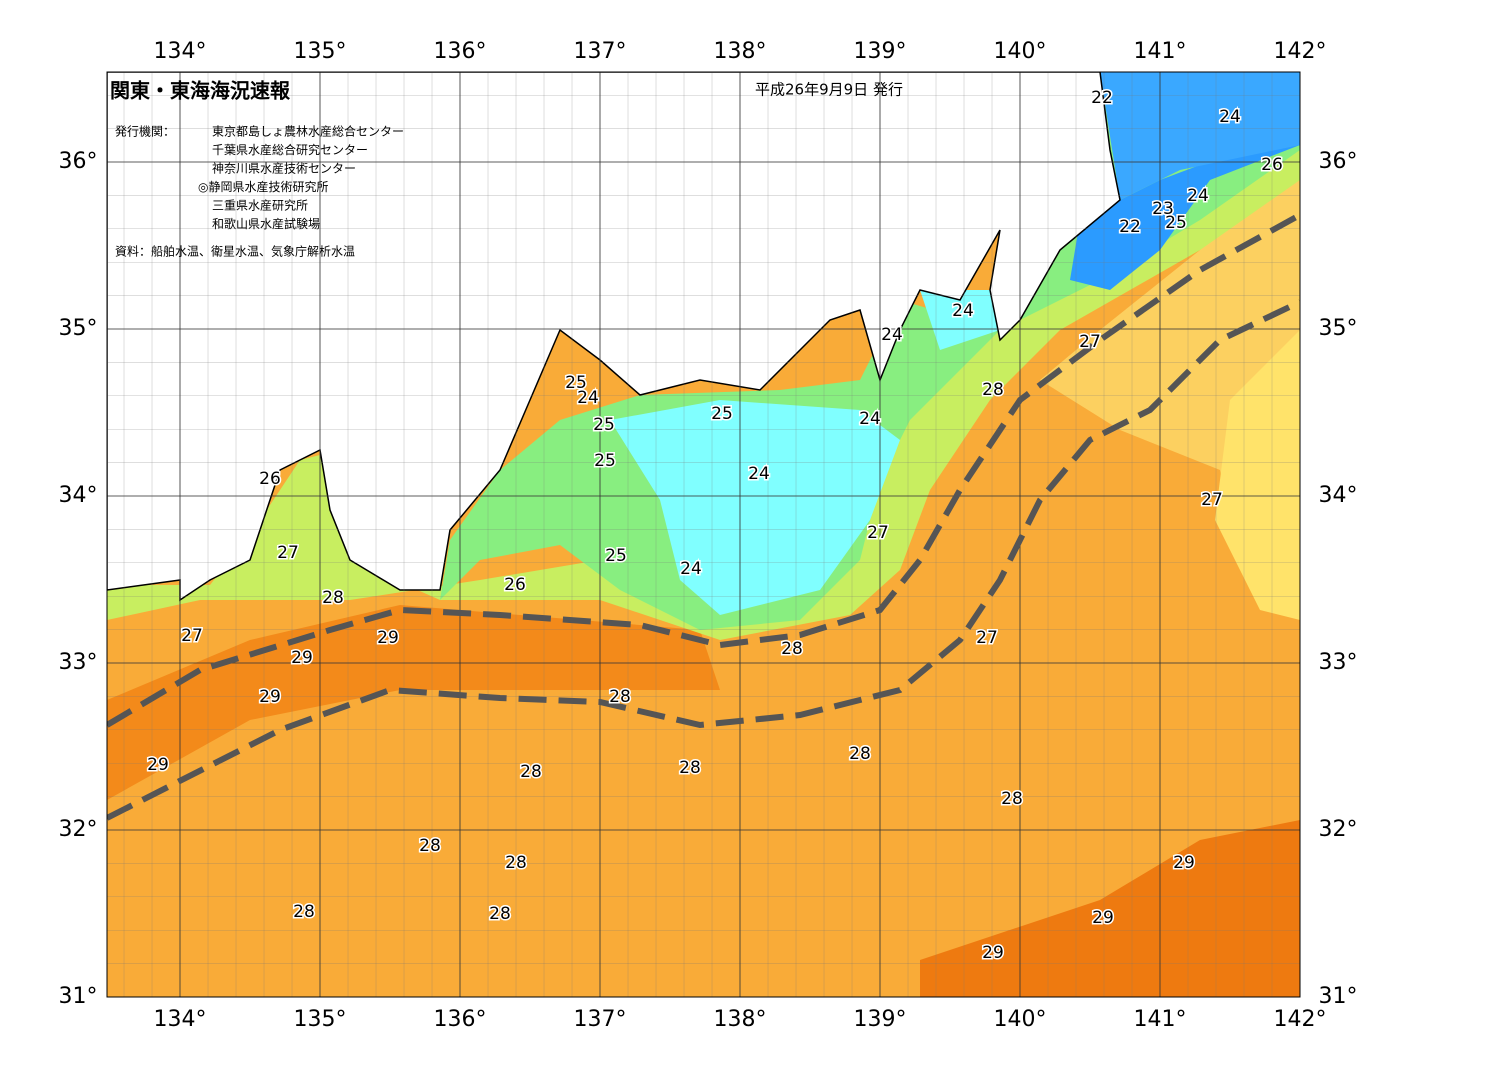  What do you see at coordinates (263, 186) in the screenshot?
I see `issuer: ◎静岡県水産技術研究所` at bounding box center [263, 186].